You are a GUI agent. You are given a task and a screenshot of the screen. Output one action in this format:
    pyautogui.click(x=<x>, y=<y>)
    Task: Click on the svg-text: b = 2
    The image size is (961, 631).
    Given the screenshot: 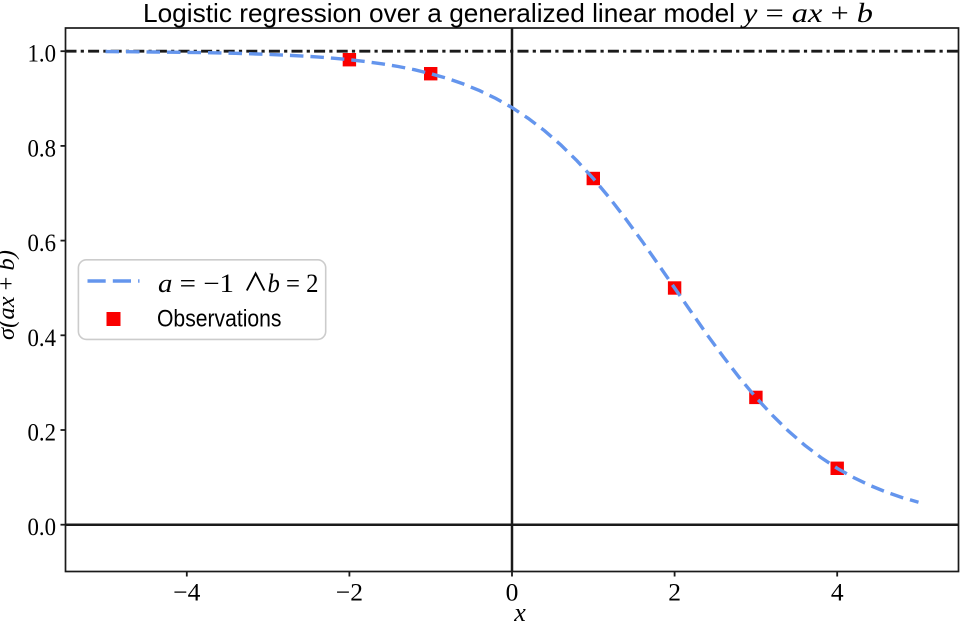 What is the action you would take?
    pyautogui.click(x=293, y=283)
    